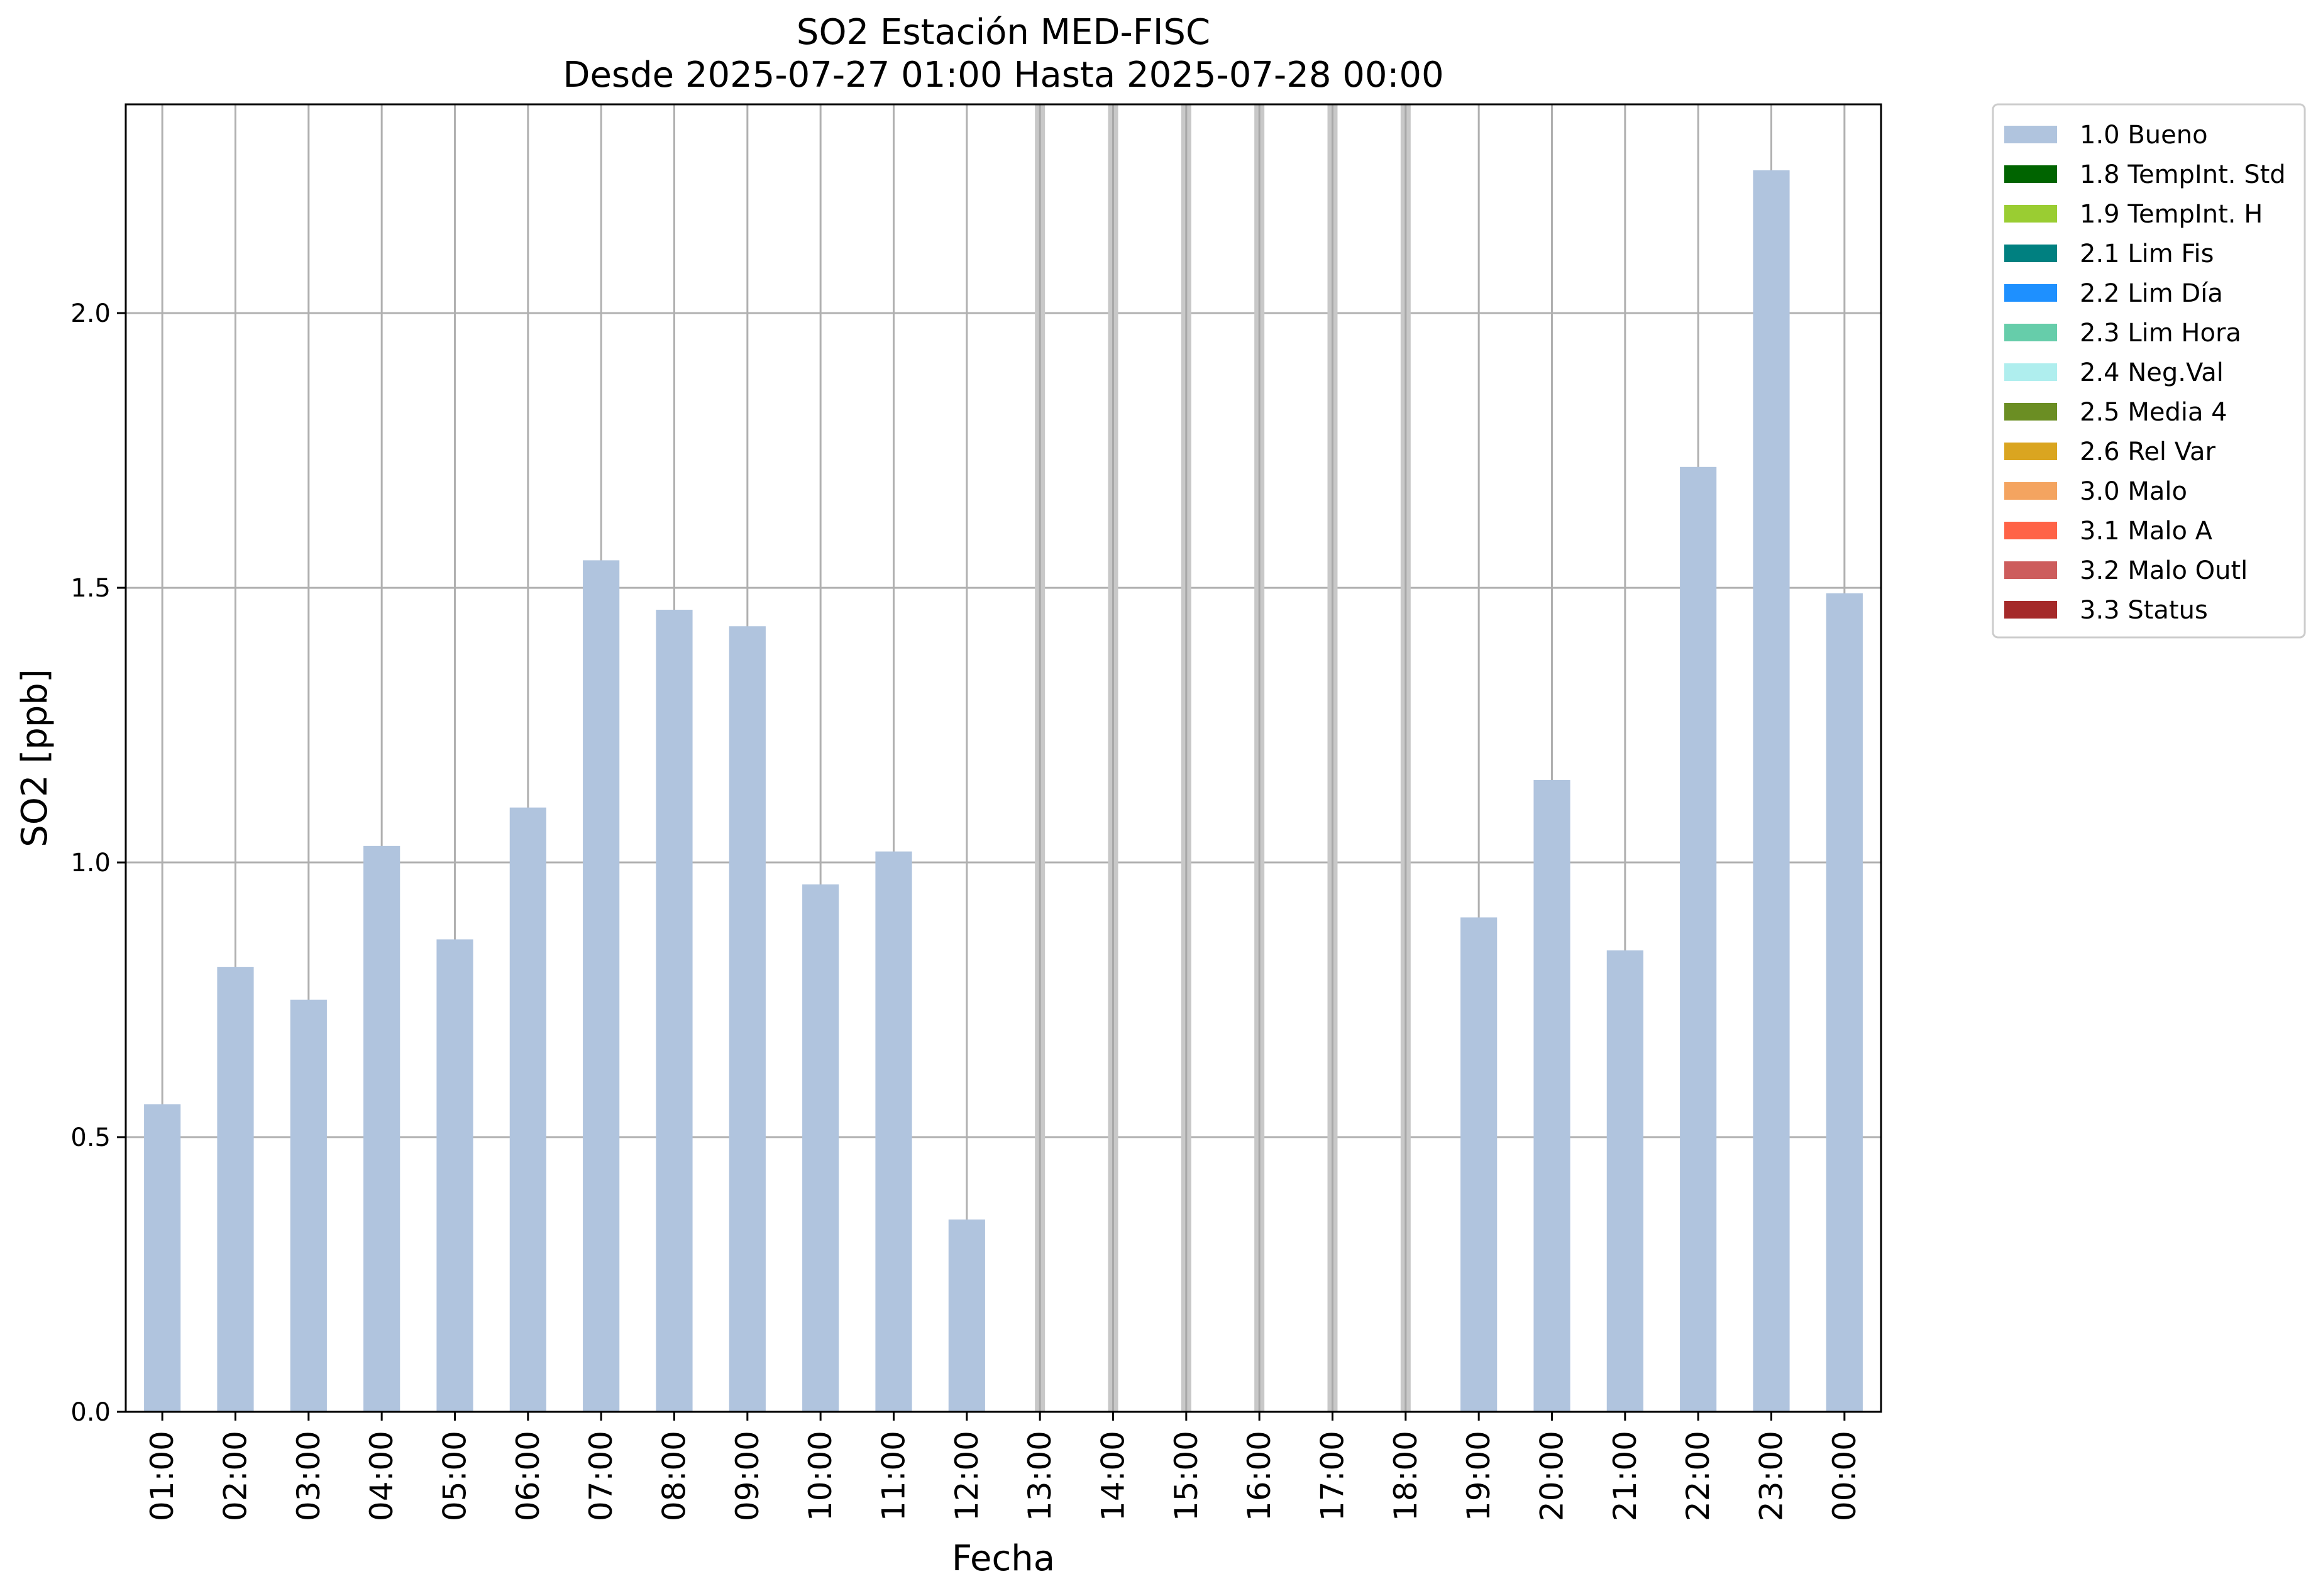 This screenshot has height=1596, width=2323. What do you see at coordinates (2144, 610) in the screenshot?
I see `legend-entry-label: 3.3 Status` at bounding box center [2144, 610].